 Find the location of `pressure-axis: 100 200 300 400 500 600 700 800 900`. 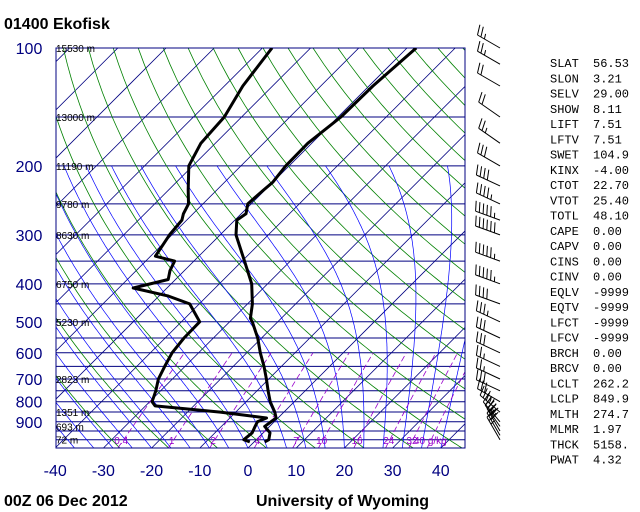

pressure-axis: 100 200 300 400 500 600 700 800 900 is located at coordinates (29, 236).